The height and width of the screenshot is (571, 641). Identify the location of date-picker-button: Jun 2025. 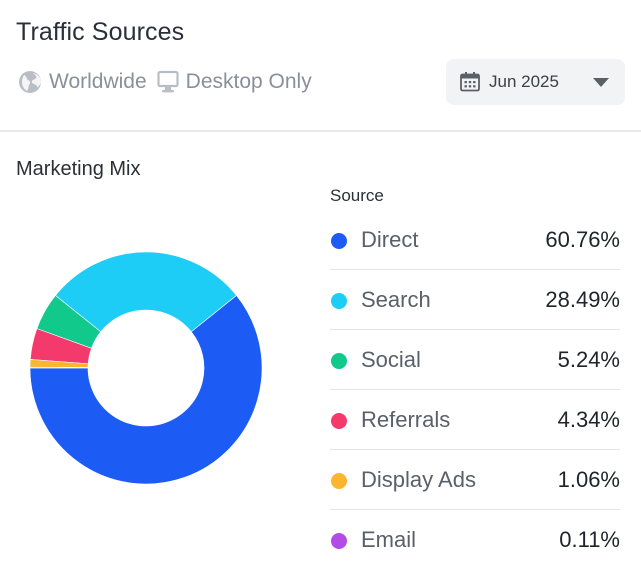
(535, 82).